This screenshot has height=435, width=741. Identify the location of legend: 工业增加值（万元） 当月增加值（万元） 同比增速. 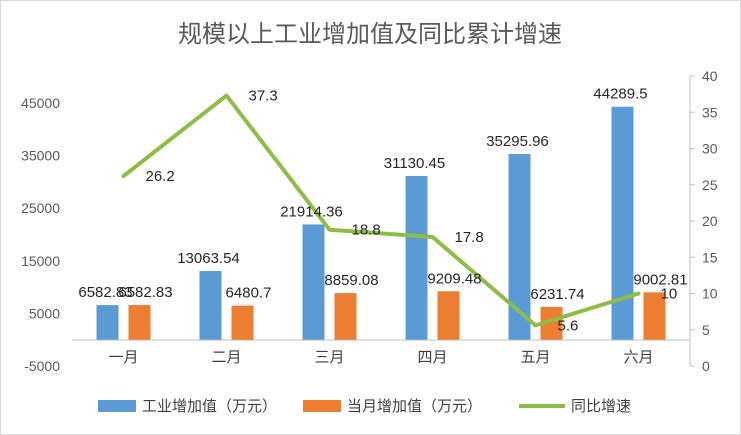
(364, 406).